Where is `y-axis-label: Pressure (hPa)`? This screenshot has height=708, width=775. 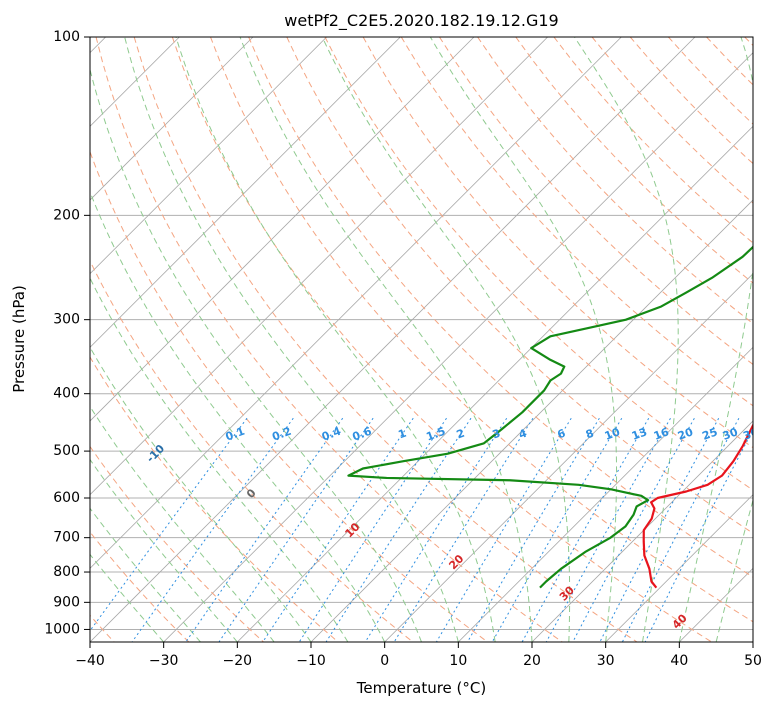 y-axis-label: Pressure (hPa) is located at coordinates (19, 339).